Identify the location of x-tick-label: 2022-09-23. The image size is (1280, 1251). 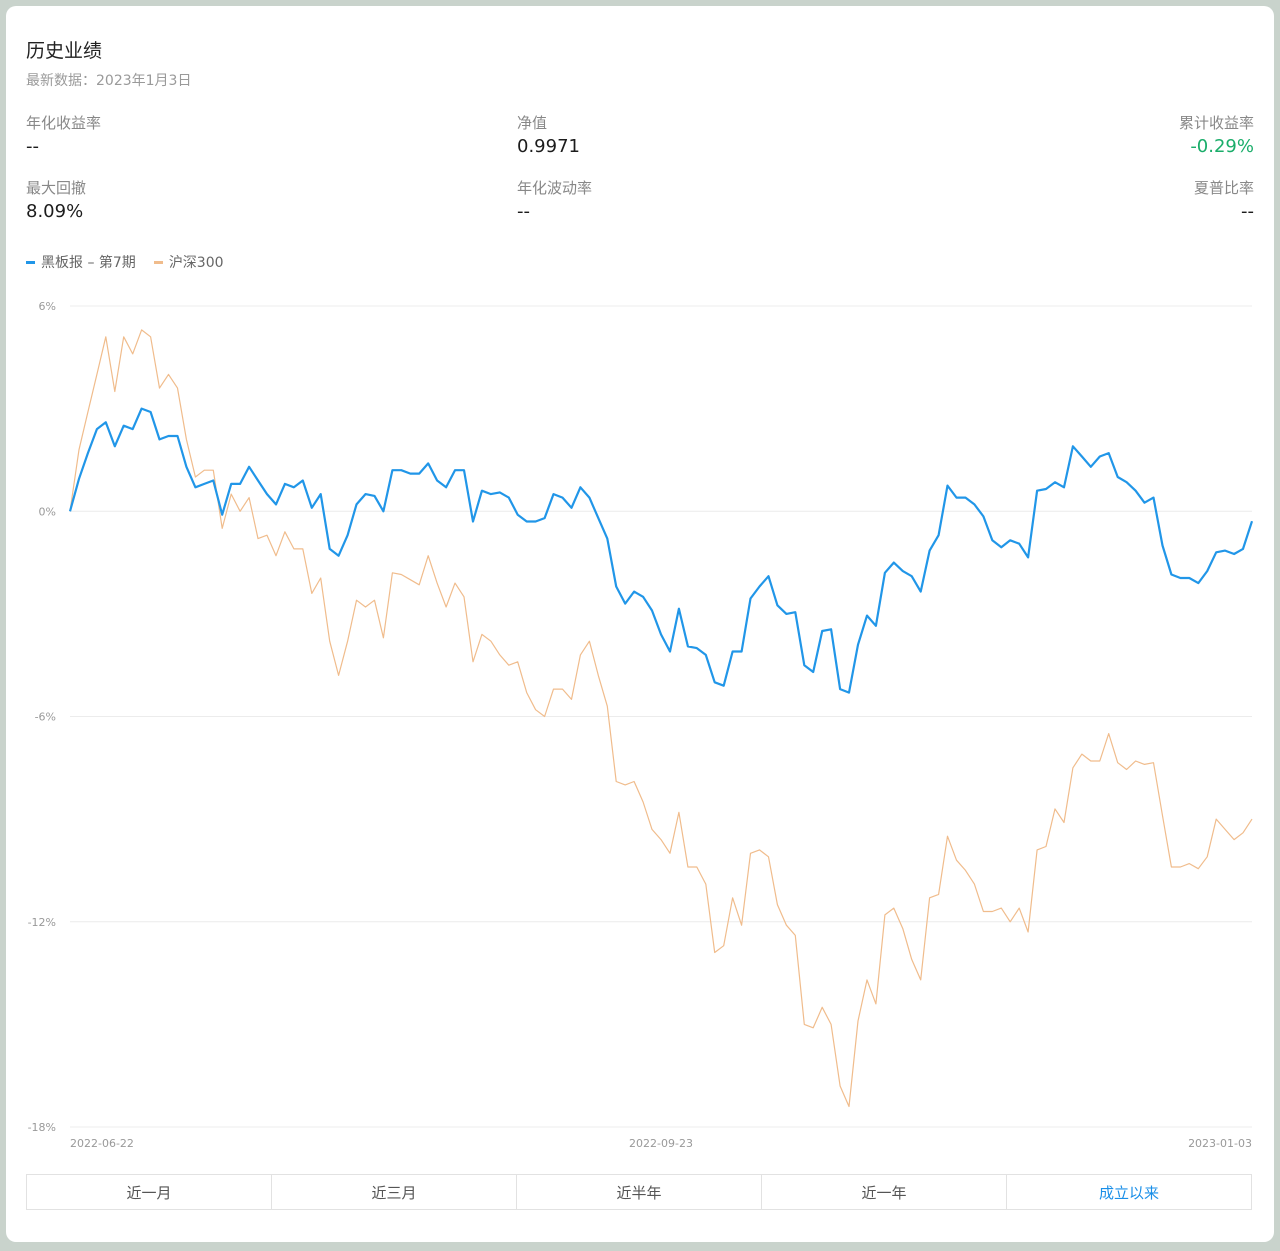
(661, 1143).